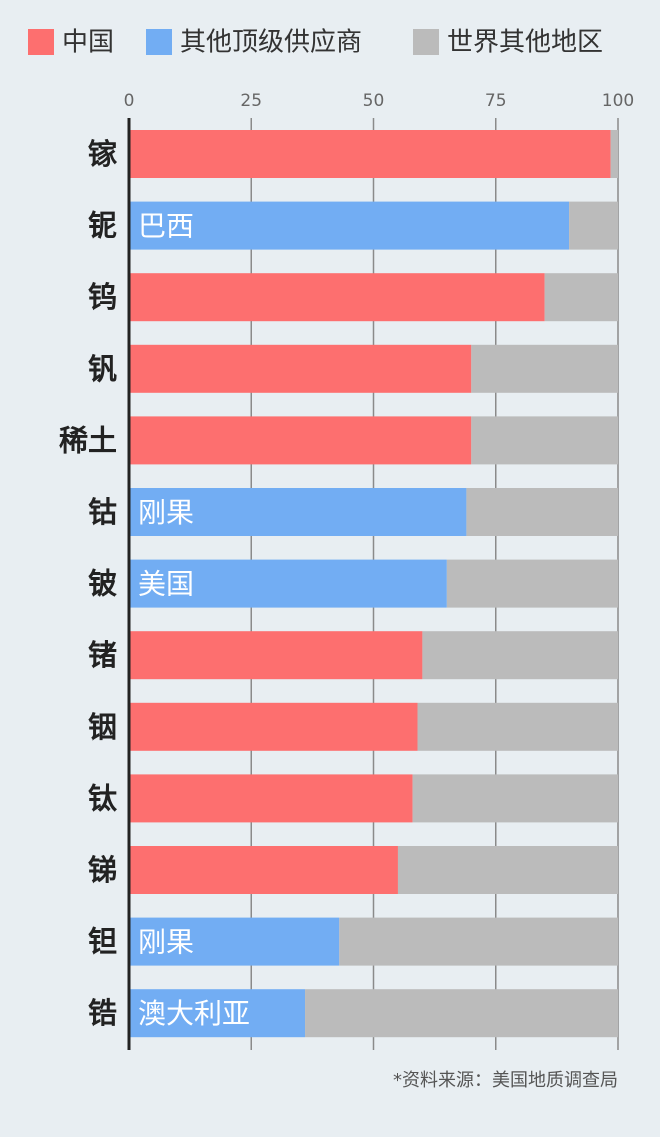 The image size is (660, 1137). What do you see at coordinates (102, 655) in the screenshot?
I see `y-tick-label: 锗` at bounding box center [102, 655].